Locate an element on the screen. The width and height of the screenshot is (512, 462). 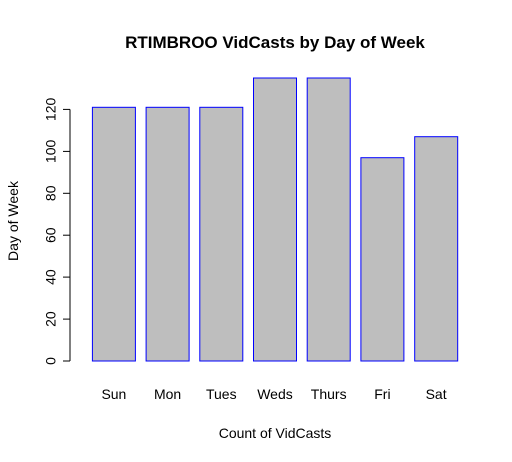
y-tick-label-40: 40 is located at coordinates (51, 277).